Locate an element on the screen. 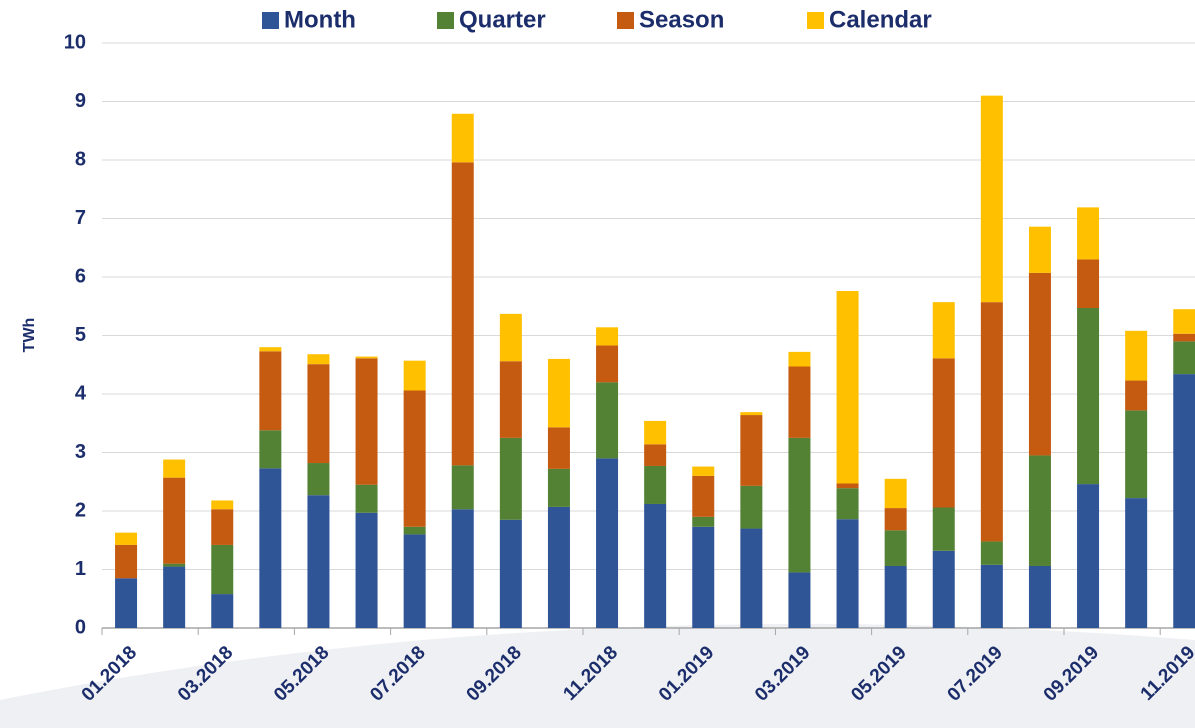 Image resolution: width=1195 pixels, height=728 pixels. y-tick-label: 4 is located at coordinates (81, 393).